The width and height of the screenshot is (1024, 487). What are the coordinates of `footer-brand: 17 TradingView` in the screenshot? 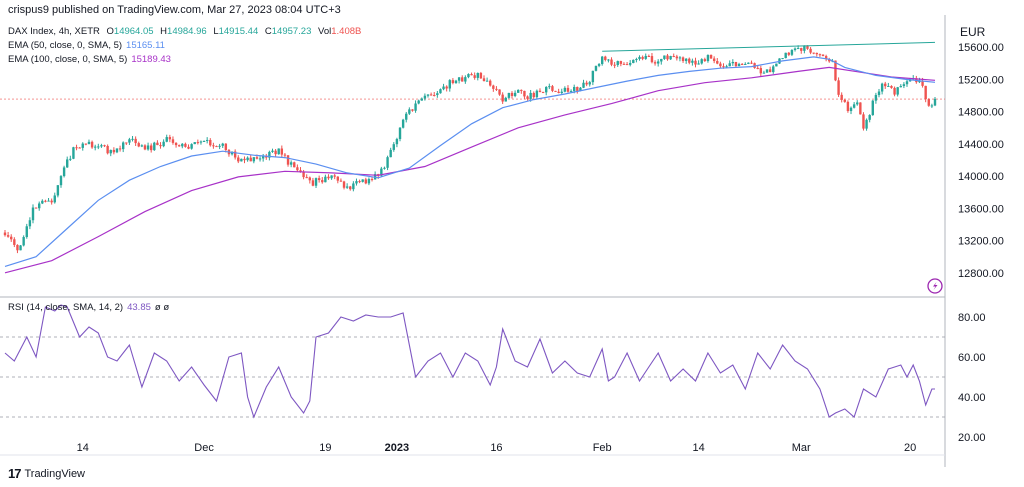 It's located at (46, 473).